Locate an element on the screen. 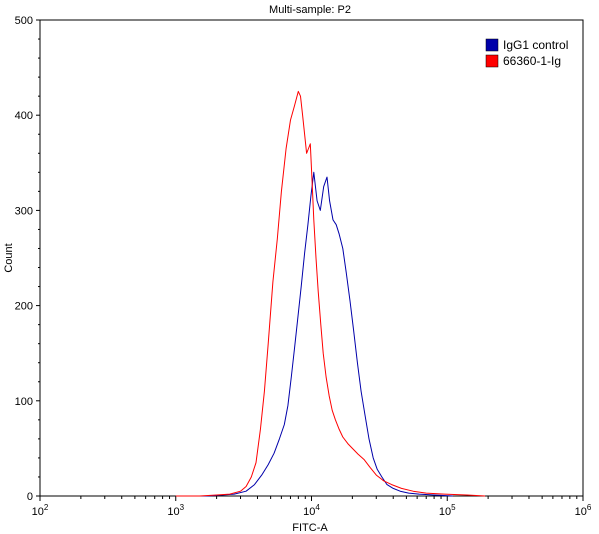  x-tick-exponent: 6 is located at coordinates (589, 507).